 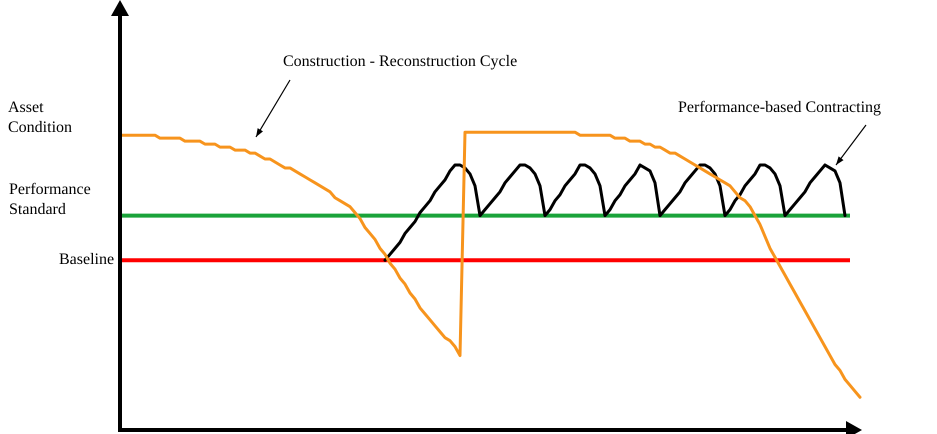 I want to click on y-axis-title: Asset Condition, so click(x=41, y=118).